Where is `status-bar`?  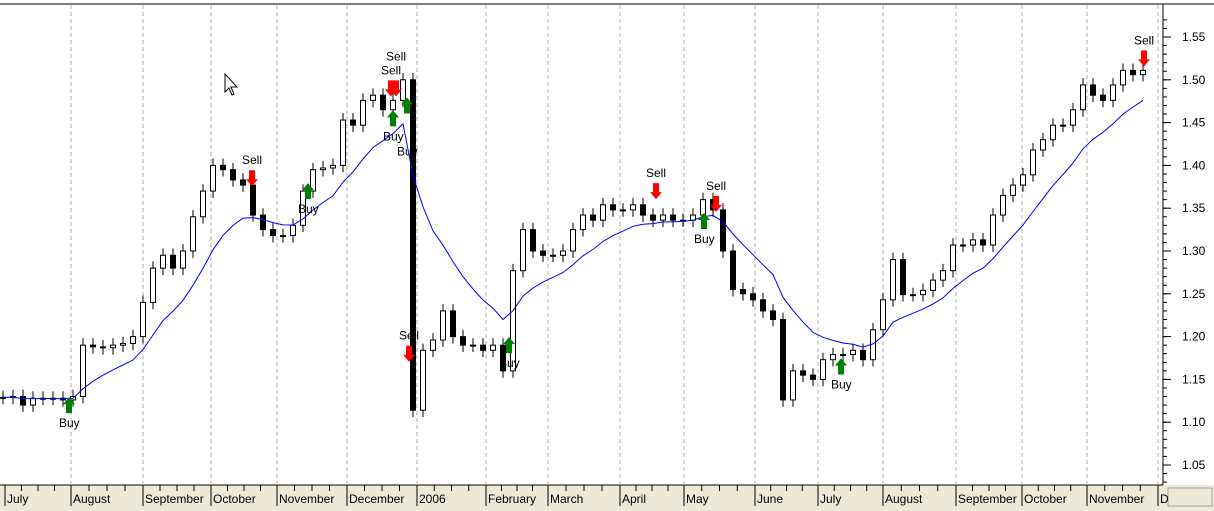
status-bar is located at coordinates (607, 498).